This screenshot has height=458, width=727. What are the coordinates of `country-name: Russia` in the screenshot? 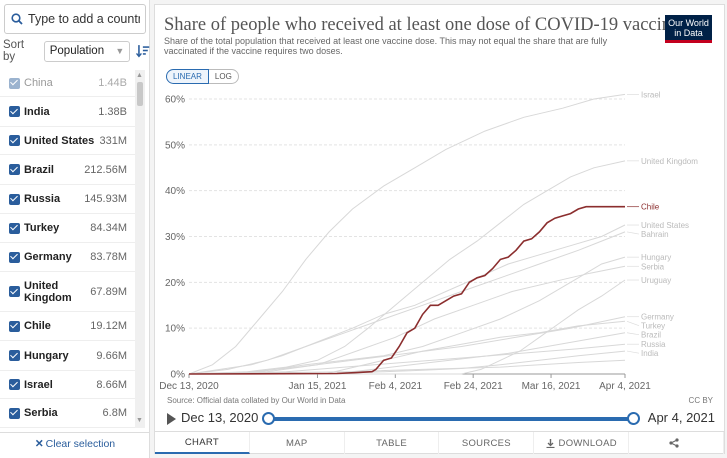 It's located at (42, 199).